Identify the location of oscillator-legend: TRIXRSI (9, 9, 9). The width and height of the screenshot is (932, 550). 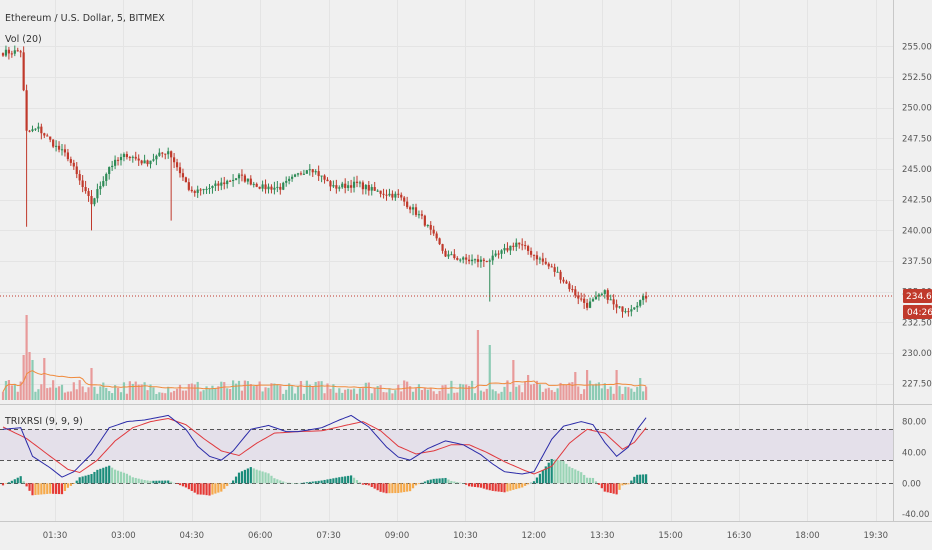
(43, 421).